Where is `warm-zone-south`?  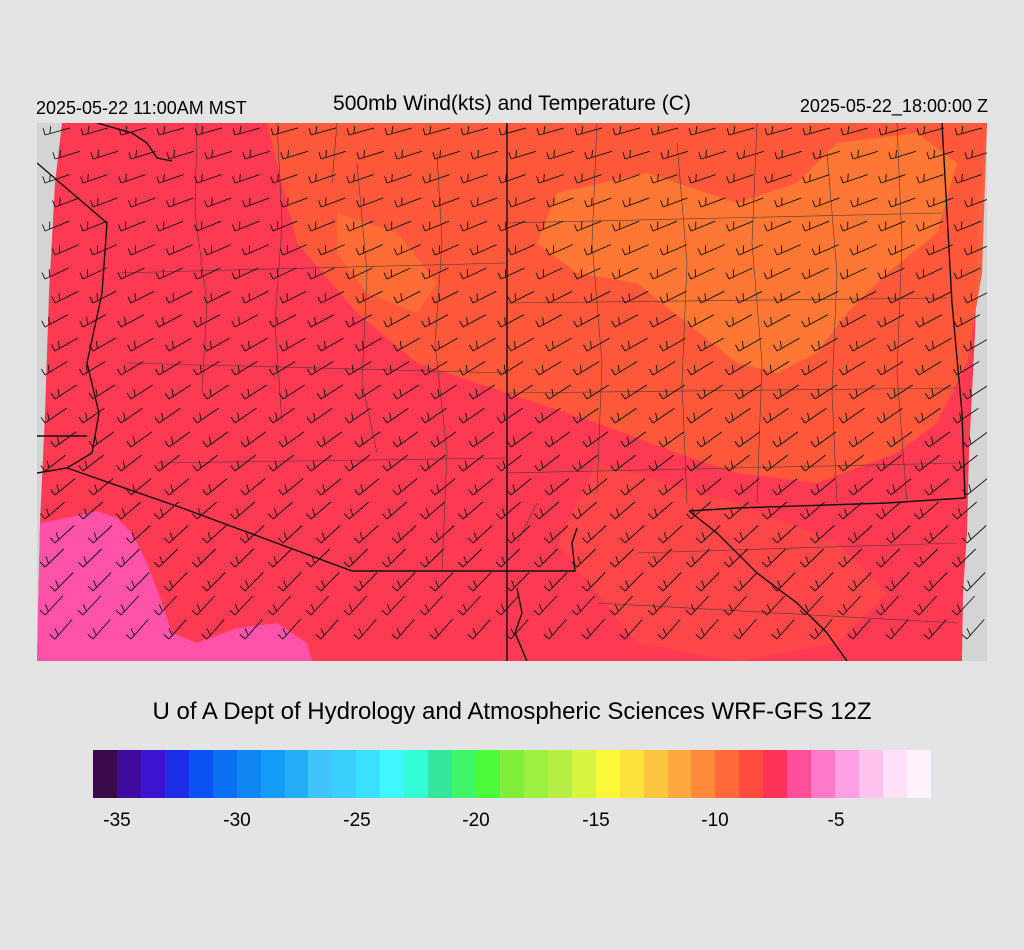
warm-zone-south is located at coordinates (722, 562).